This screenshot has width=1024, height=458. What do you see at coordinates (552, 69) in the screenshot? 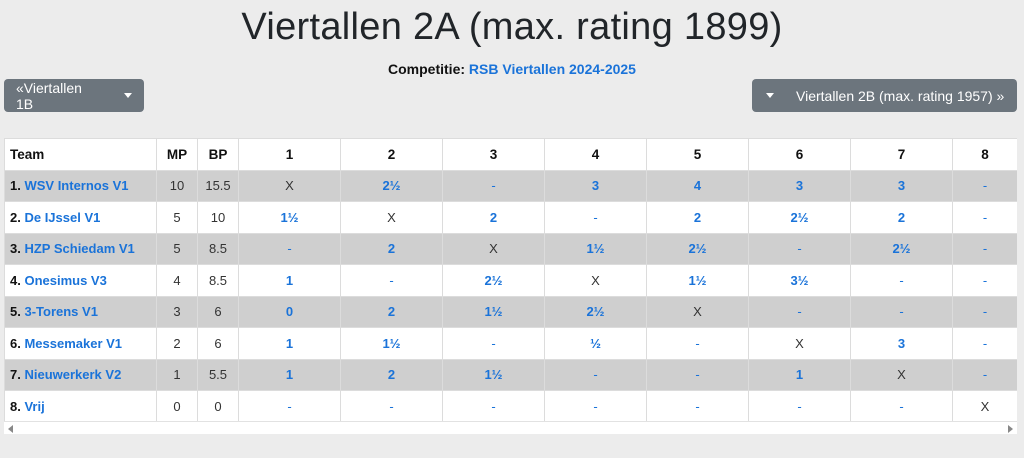
I see `competition-link: RSB Viertallen 2024-2025` at bounding box center [552, 69].